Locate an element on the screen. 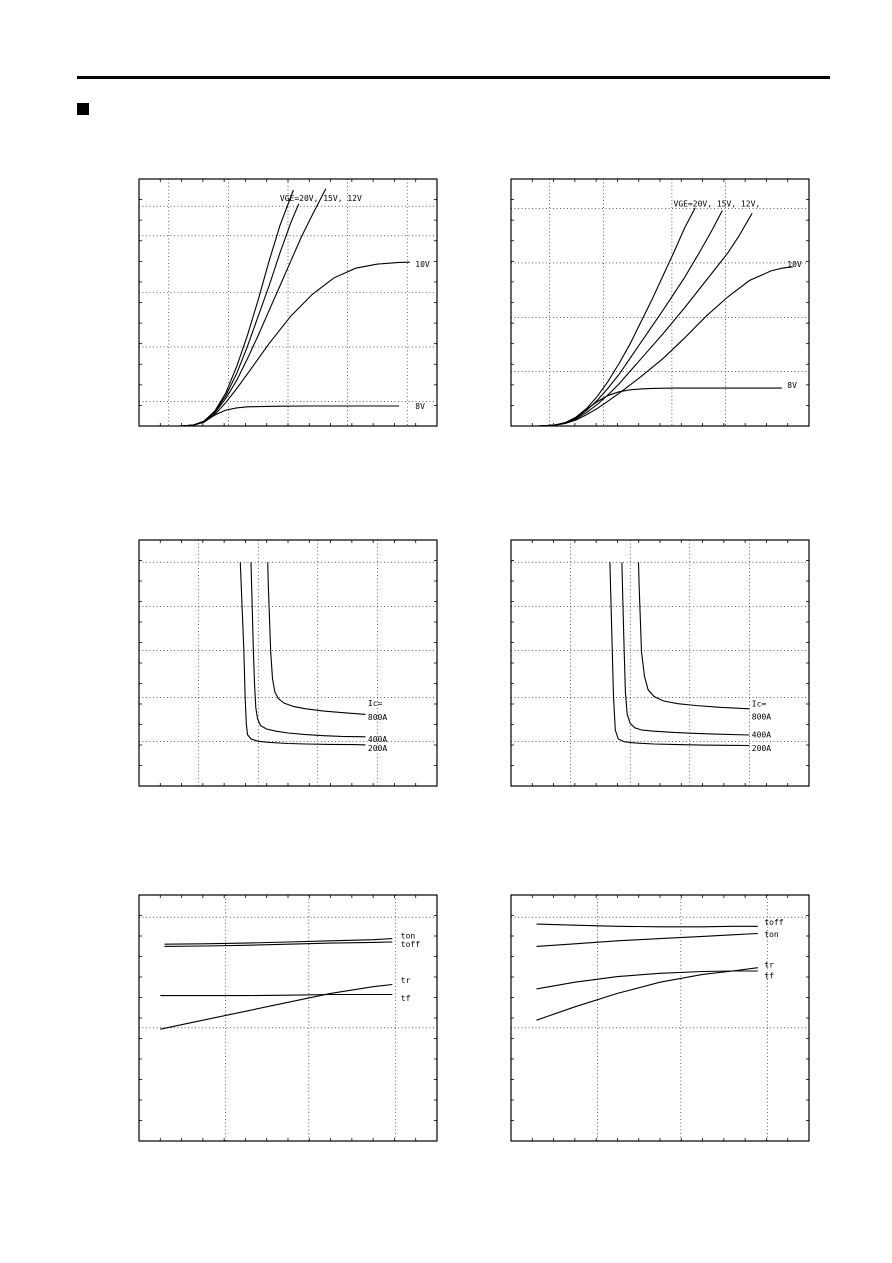  chart-output-125-svg: VGE=20V, 15V, 12V, 10V 8V is located at coordinates (660, 302).